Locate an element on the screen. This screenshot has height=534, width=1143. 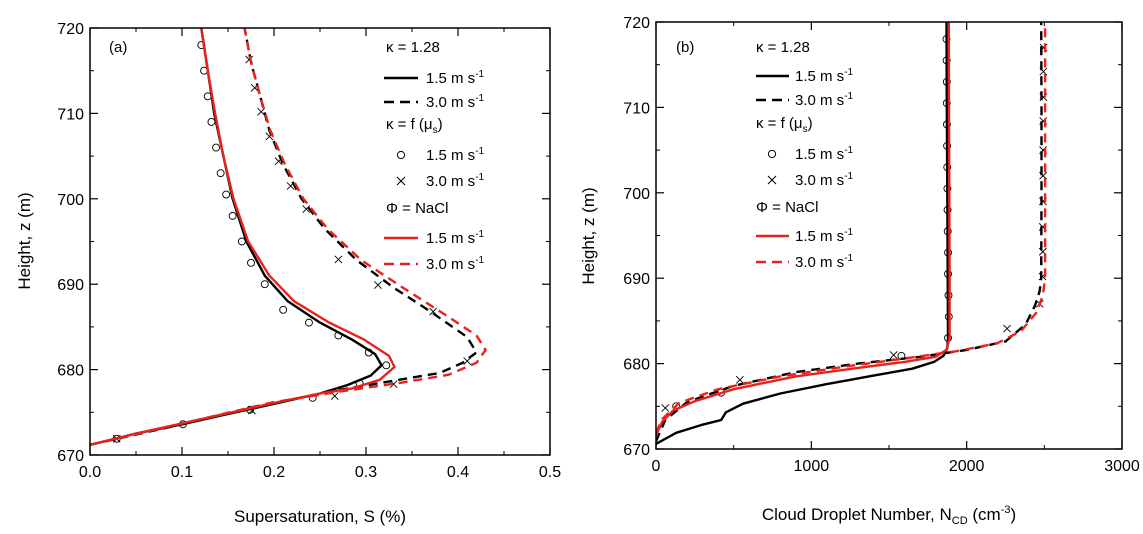
panel-b-x-axis-label: Cloud Droplet Number, NCD (cm-3) is located at coordinates (889, 515).